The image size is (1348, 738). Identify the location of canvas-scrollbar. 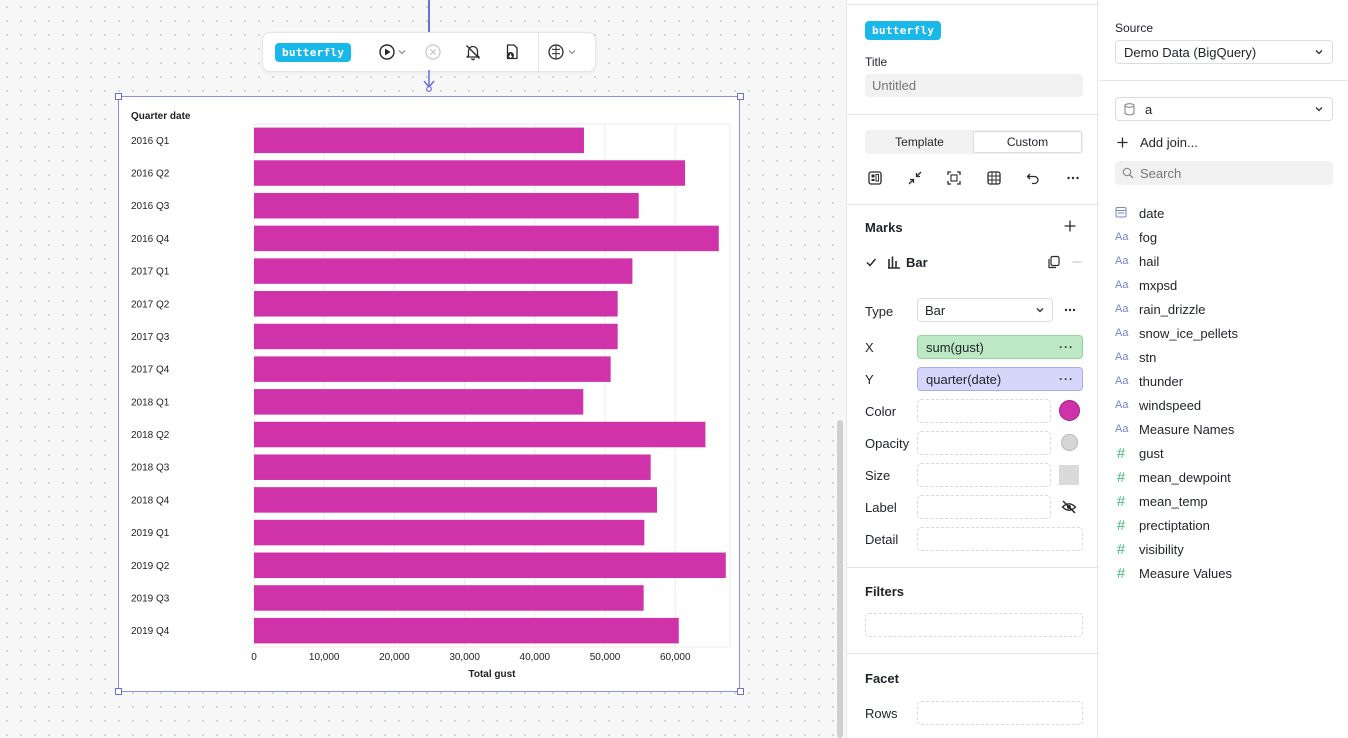
(840, 579).